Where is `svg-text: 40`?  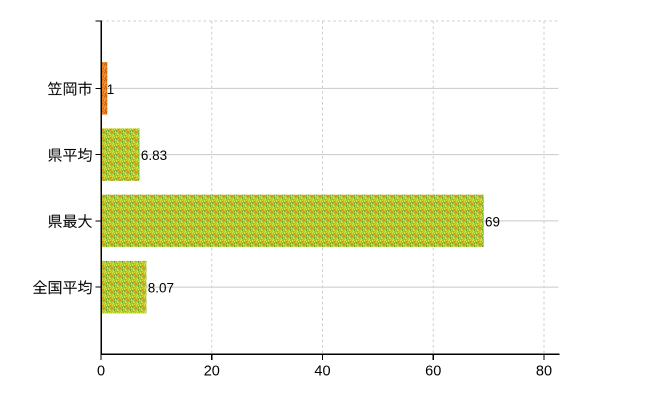 svg-text: 40 is located at coordinates (322, 372).